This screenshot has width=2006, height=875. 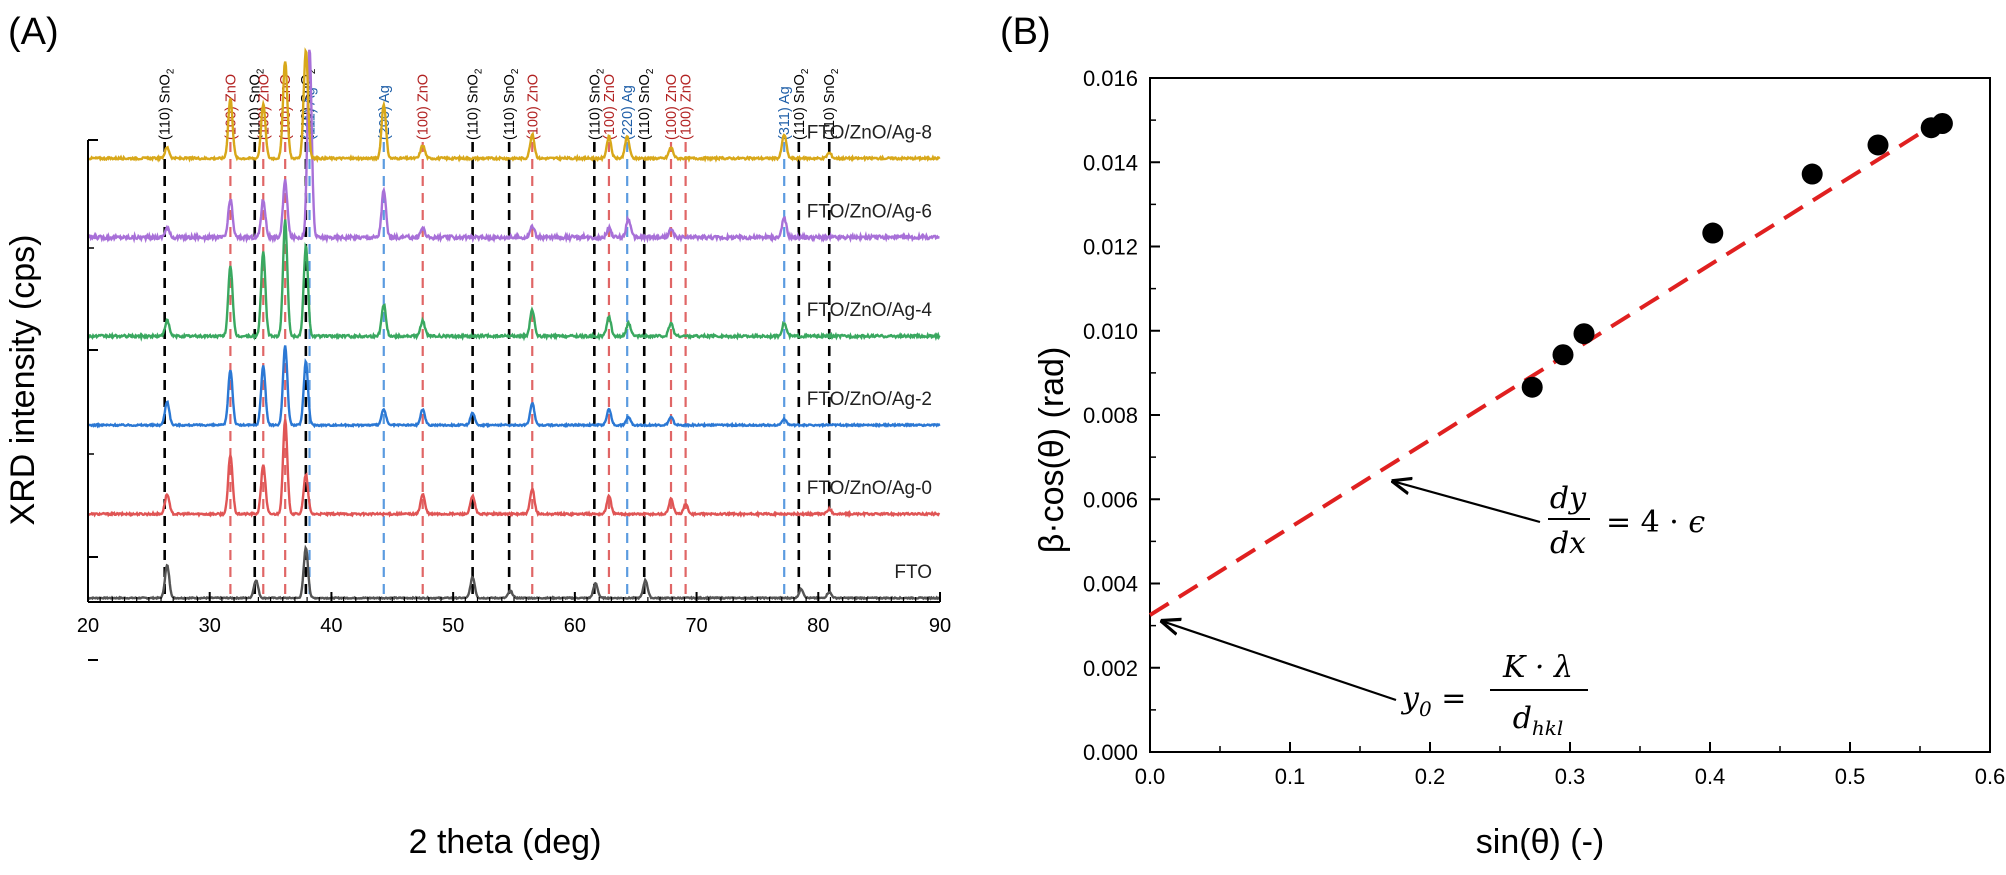 What do you see at coordinates (818, 626) in the screenshot?
I see `x-tick-label: 80` at bounding box center [818, 626].